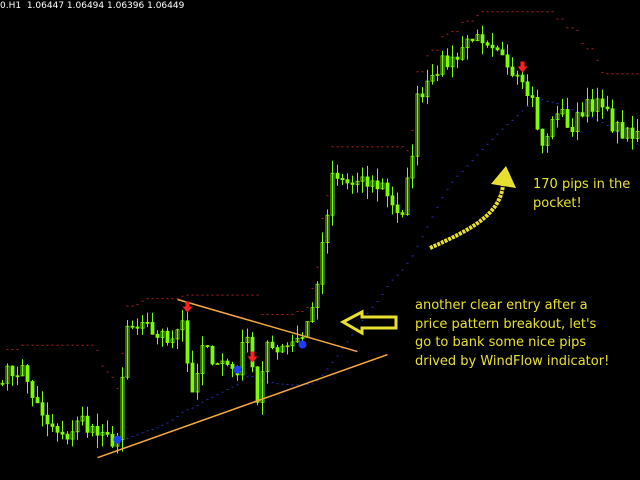  Describe the element at coordinates (472, 208) in the screenshot. I see `yellow-arrow-up` at that location.